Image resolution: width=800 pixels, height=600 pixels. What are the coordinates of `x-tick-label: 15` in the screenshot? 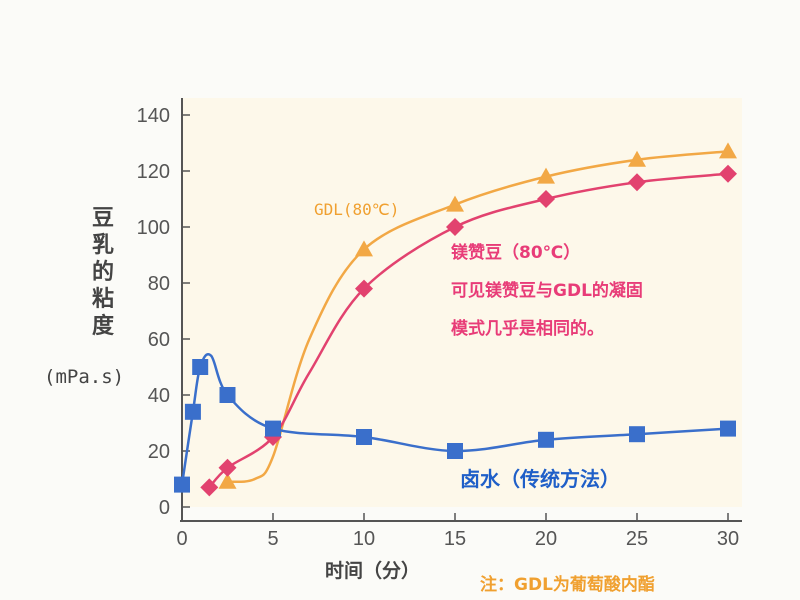 It's located at (455, 539).